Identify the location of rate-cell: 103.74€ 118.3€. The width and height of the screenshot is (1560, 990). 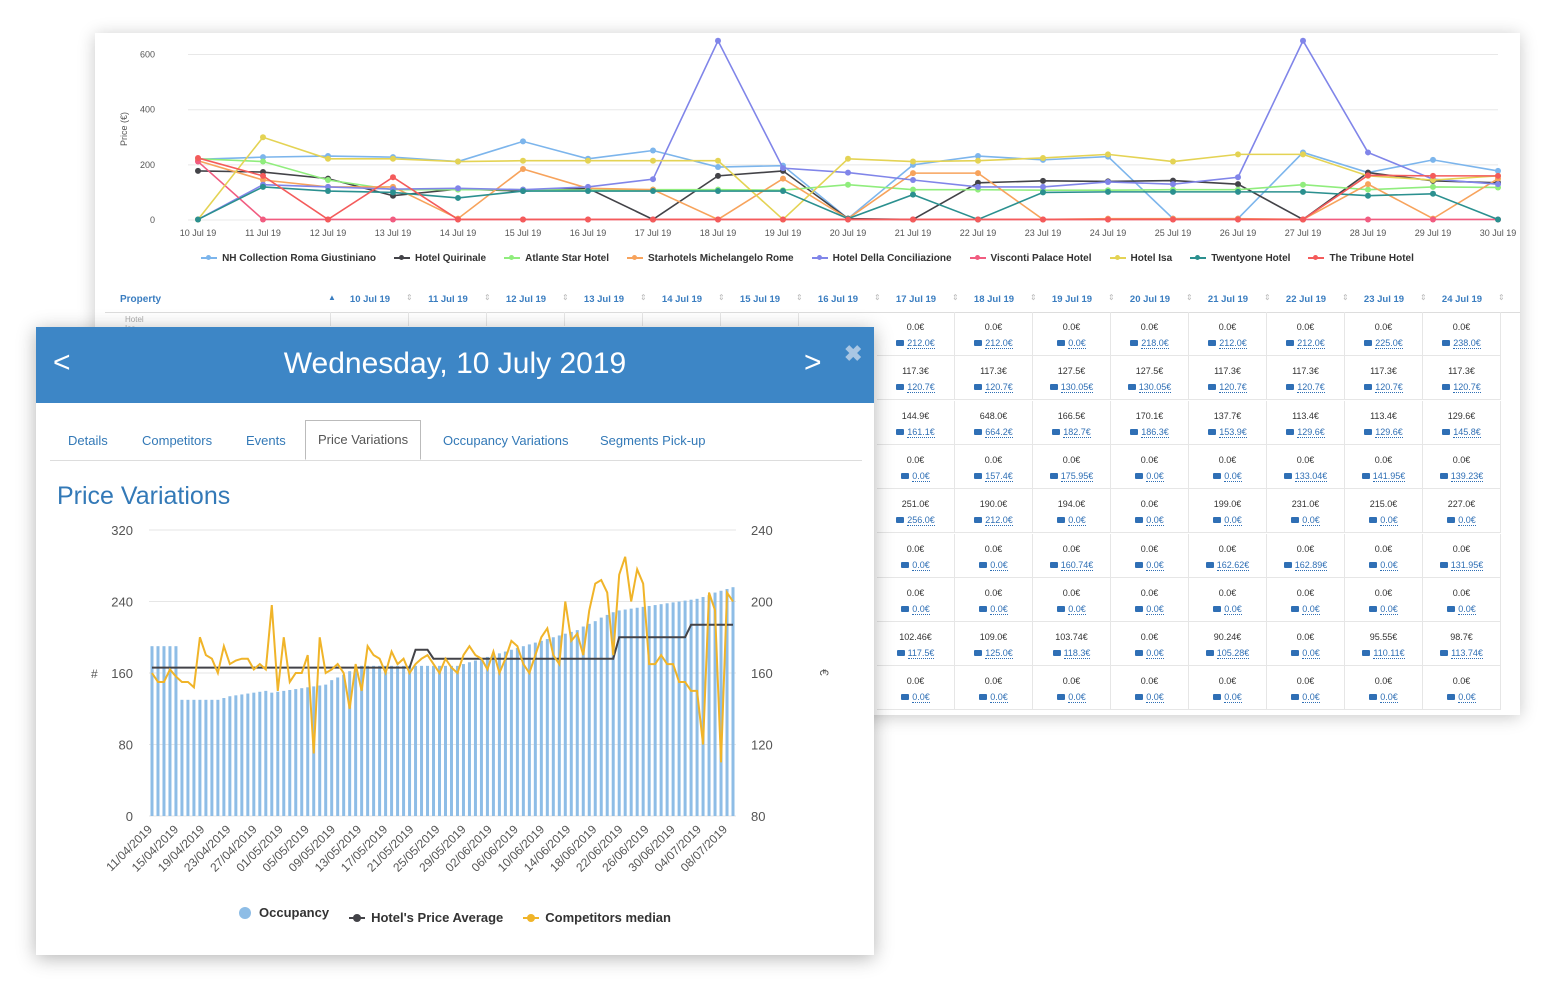
(1072, 644).